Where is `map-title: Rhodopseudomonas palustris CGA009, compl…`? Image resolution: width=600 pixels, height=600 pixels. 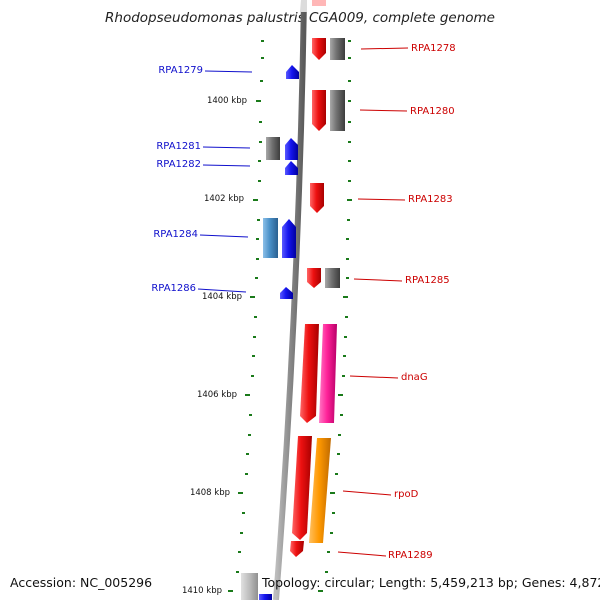 map-title: Rhodopseudomonas palustris CGA009, compl… is located at coordinates (300, 18).